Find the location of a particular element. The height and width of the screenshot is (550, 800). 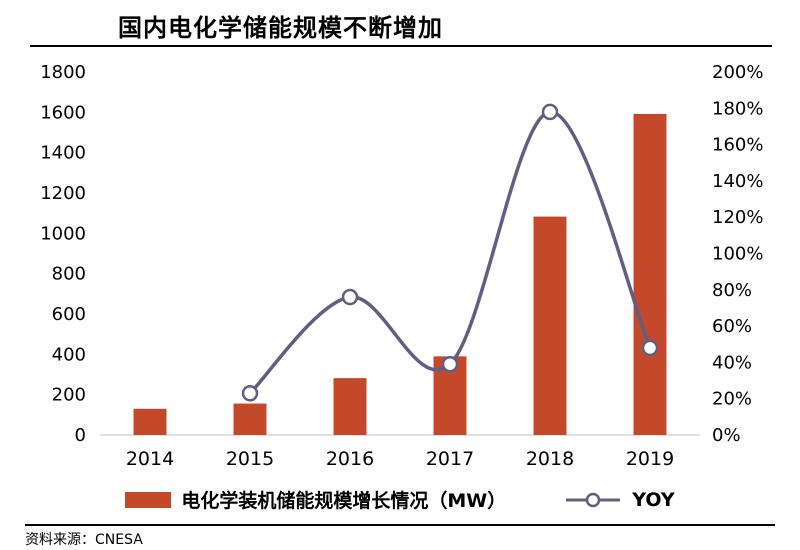

left-axis-tick: 1000 is located at coordinates (63, 233).